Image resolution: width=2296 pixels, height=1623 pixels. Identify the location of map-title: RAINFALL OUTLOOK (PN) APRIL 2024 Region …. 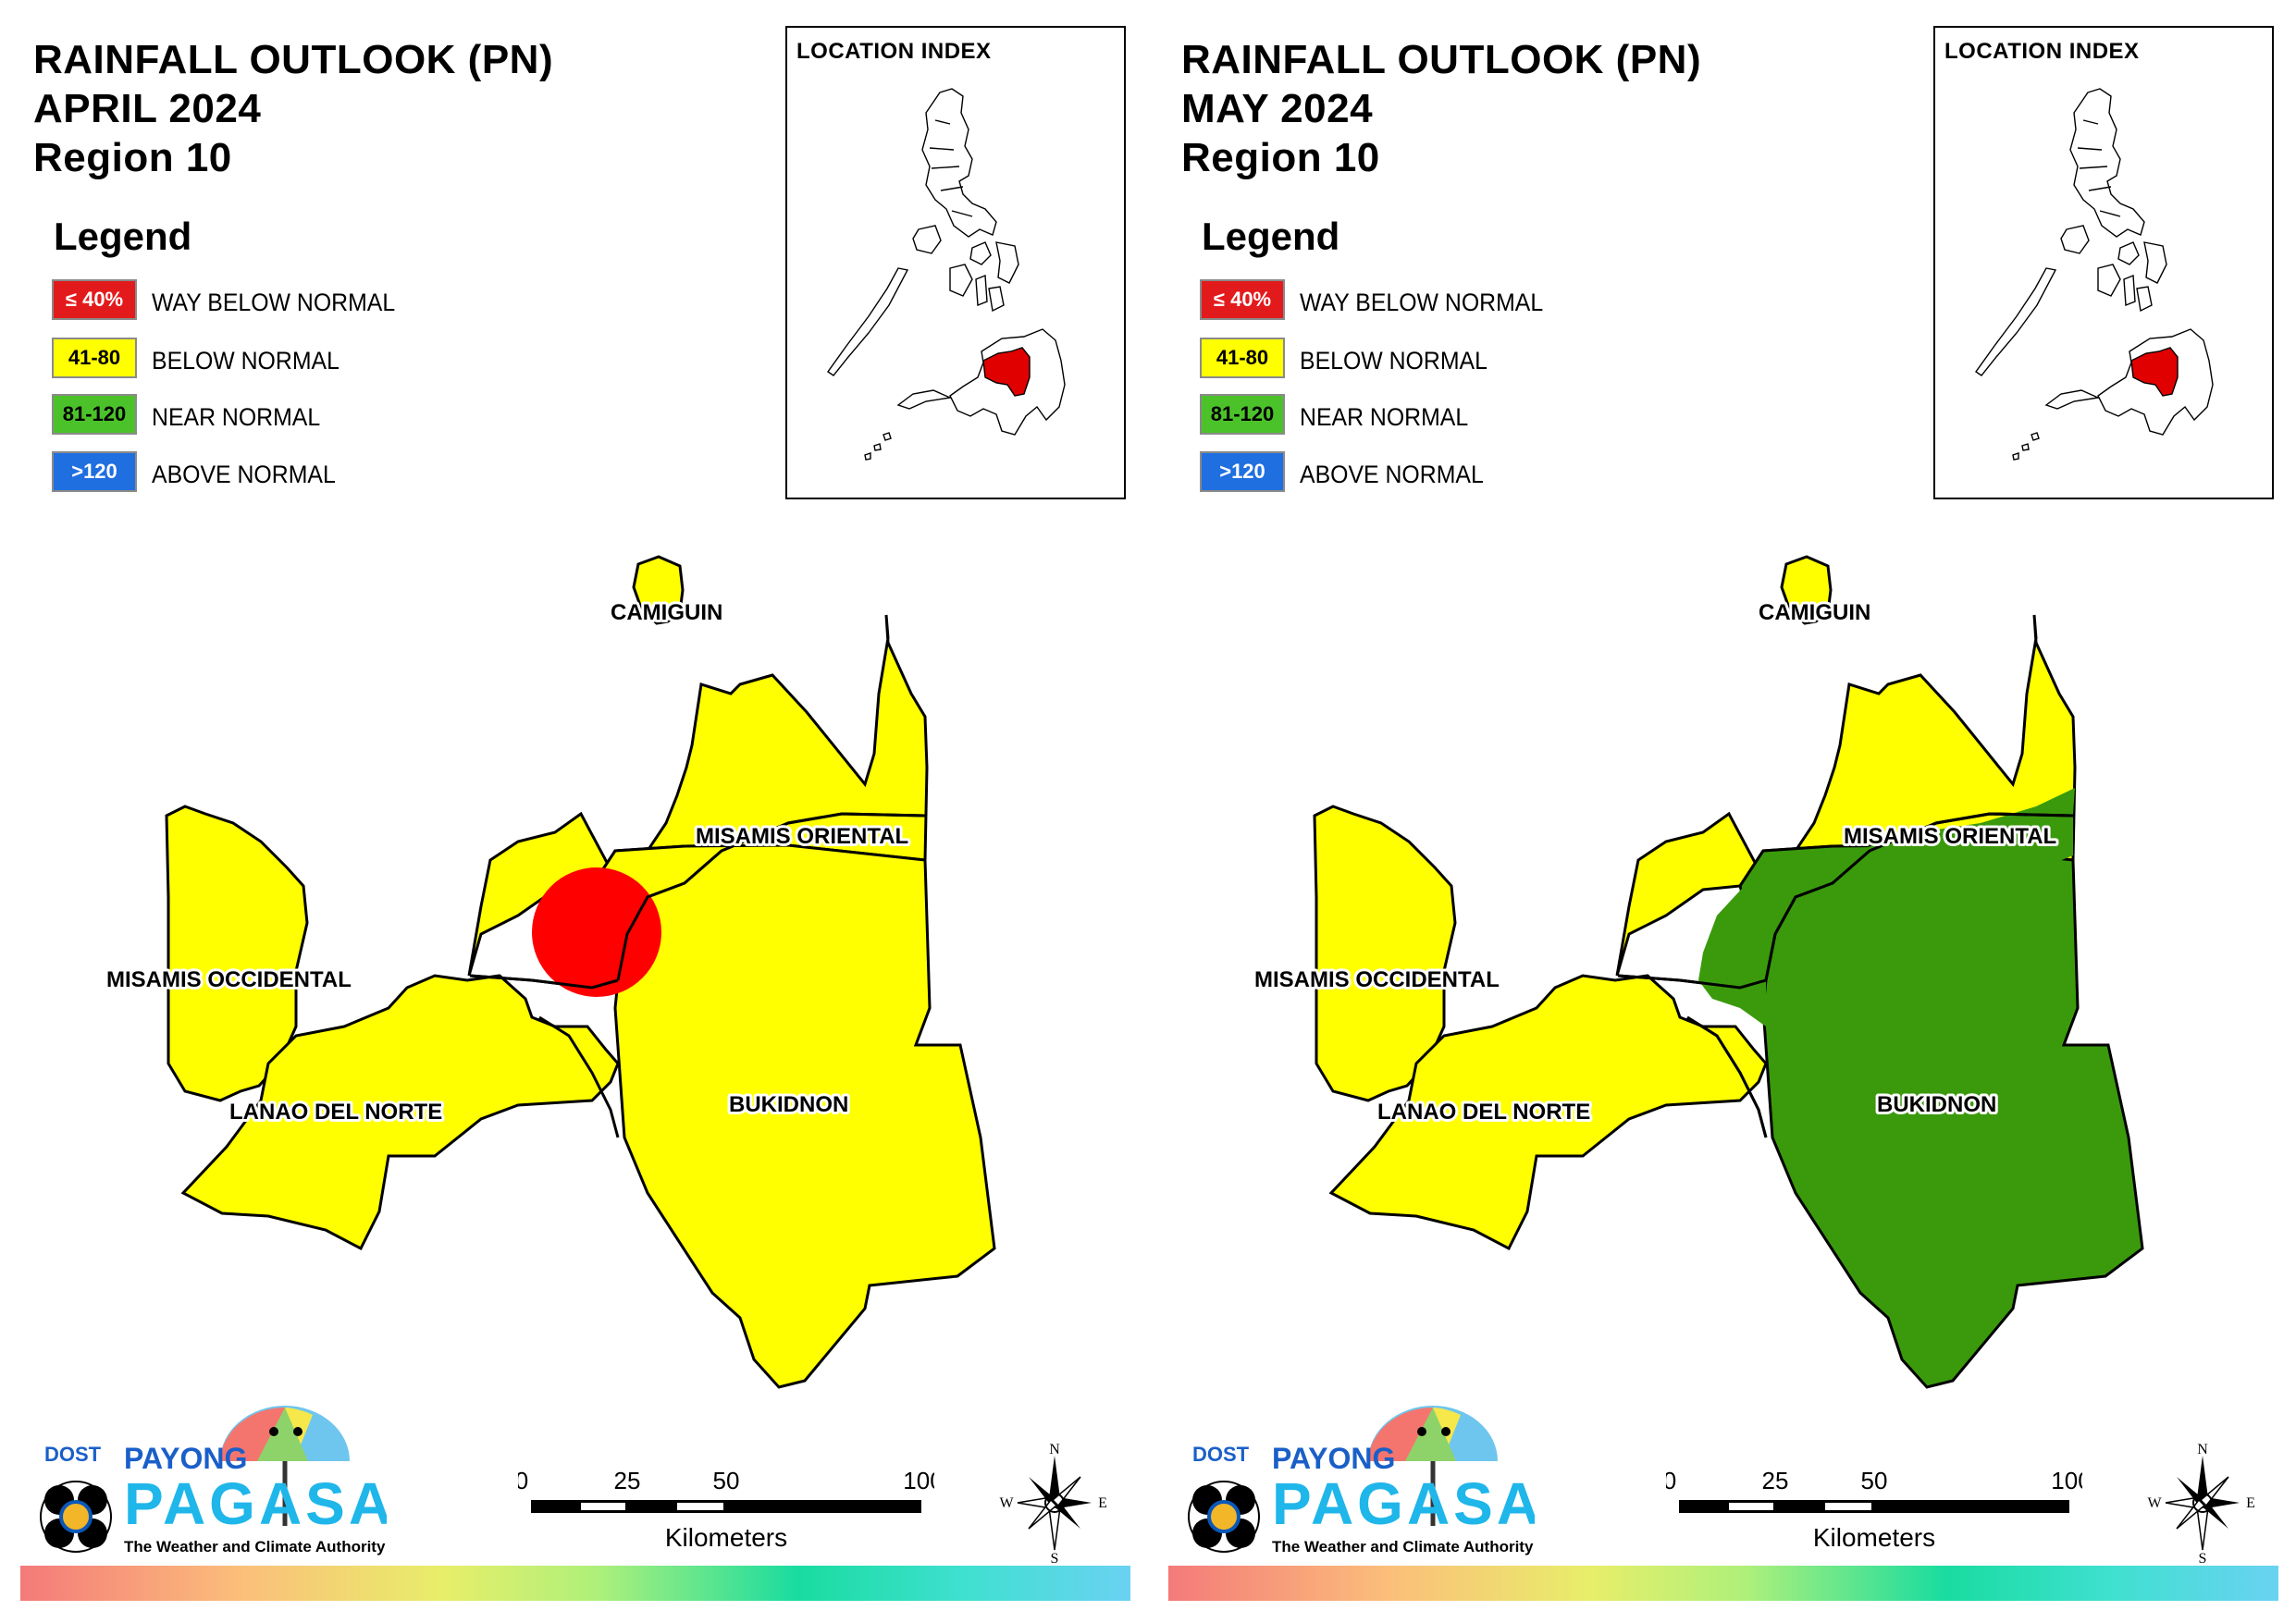
(293, 108).